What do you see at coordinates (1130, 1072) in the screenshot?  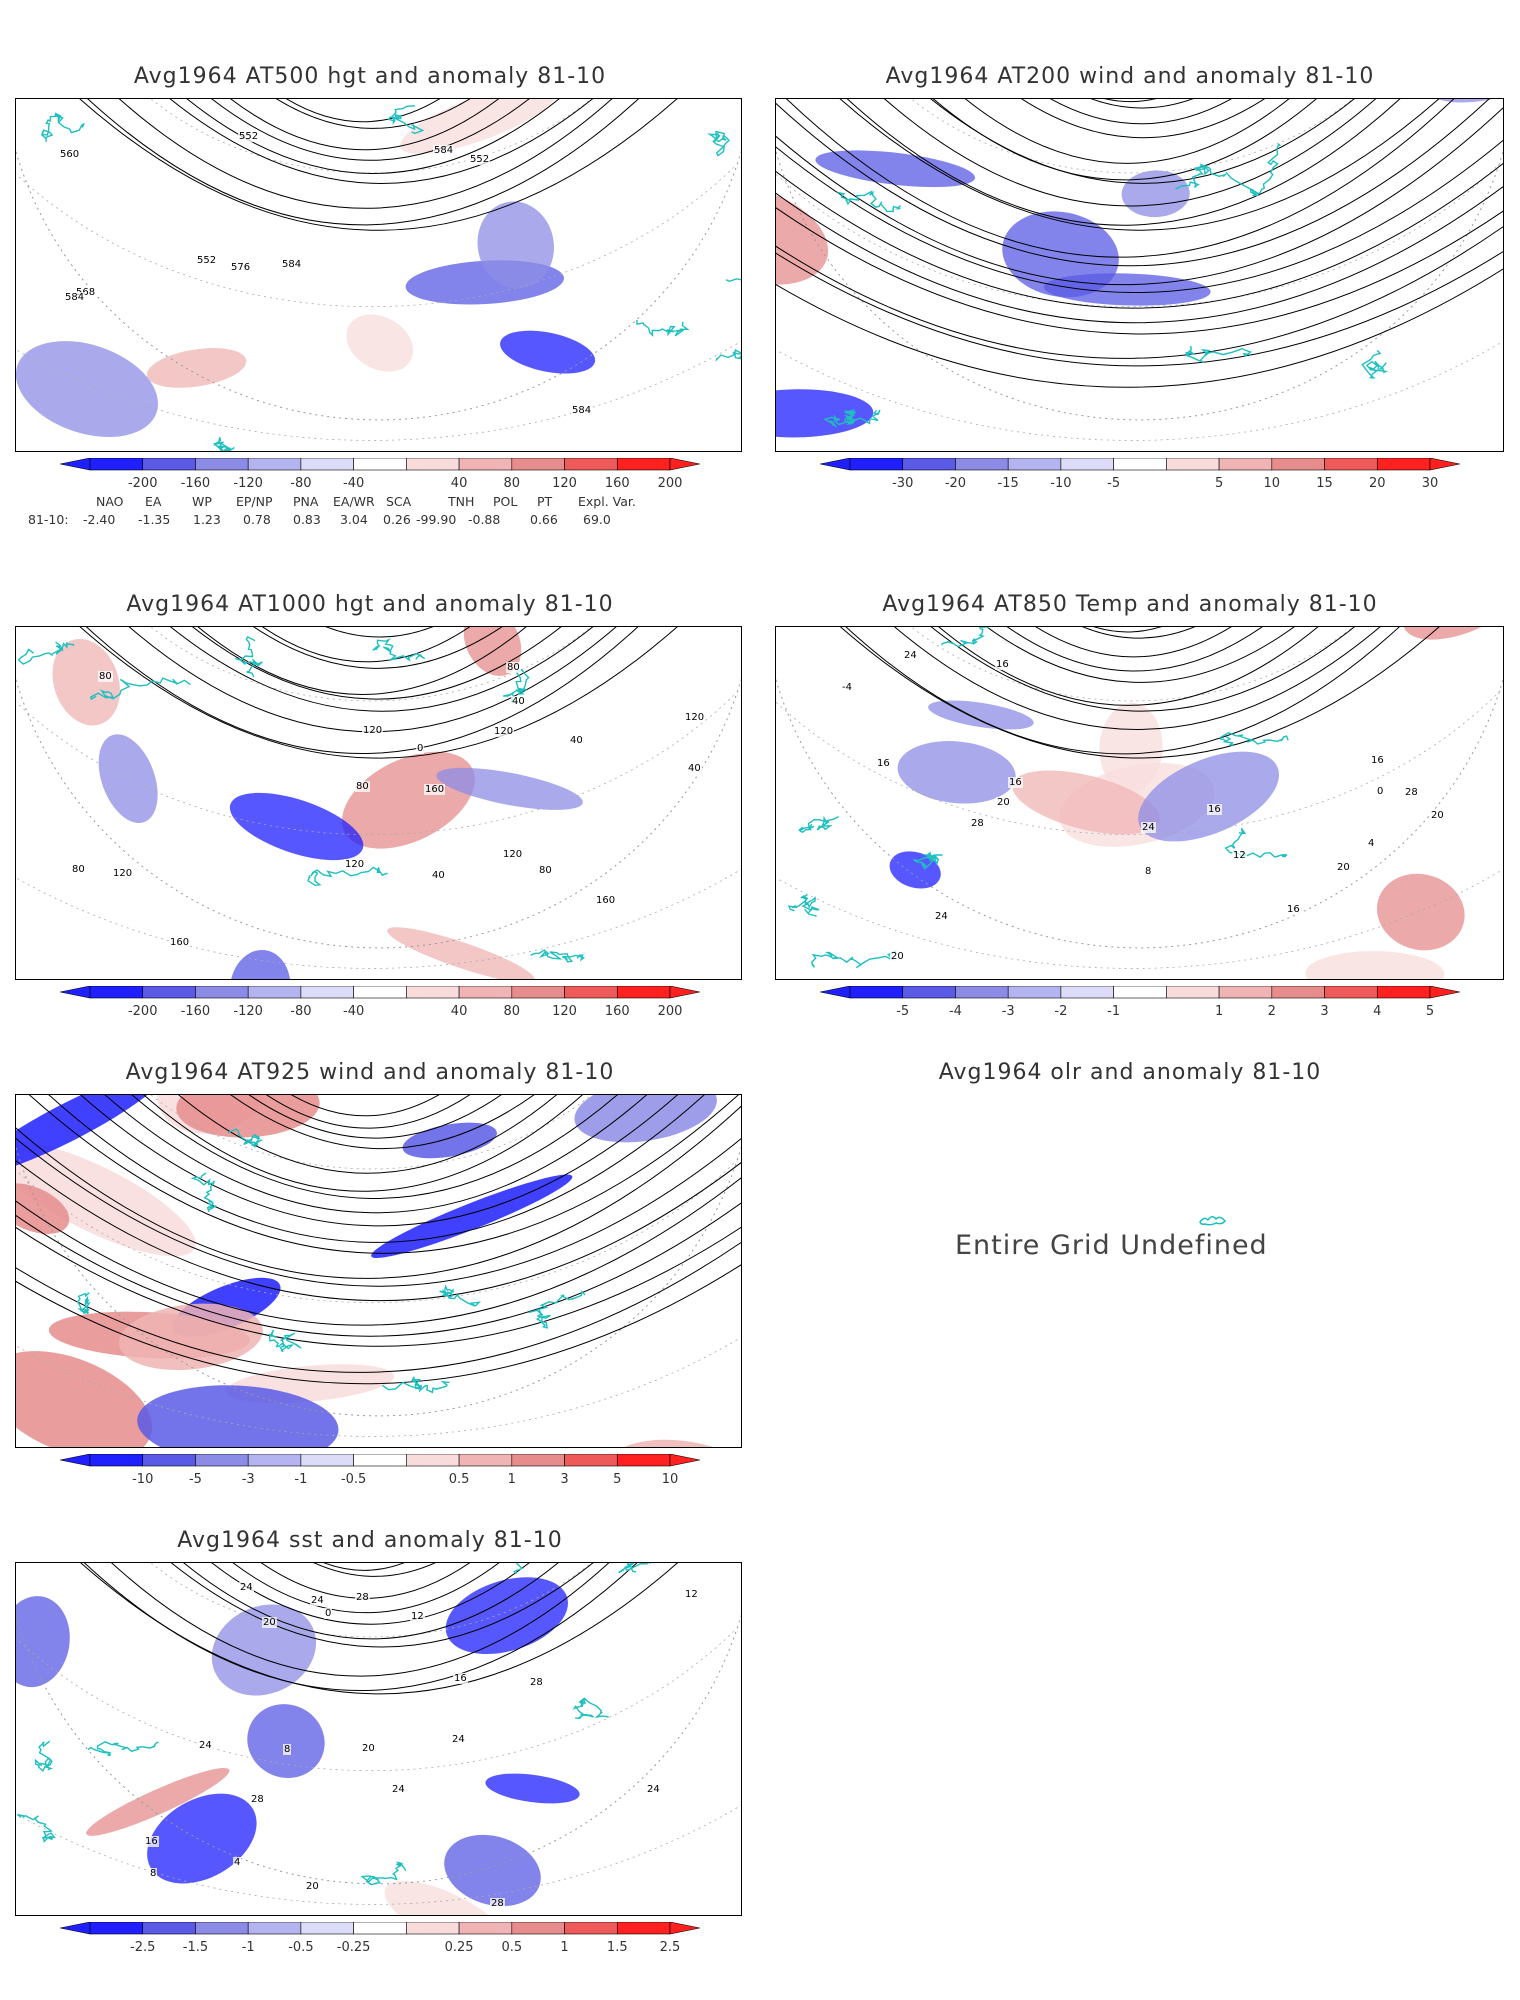 I see `panel-title-olr: Avg1964 olr and anomaly 81-10` at bounding box center [1130, 1072].